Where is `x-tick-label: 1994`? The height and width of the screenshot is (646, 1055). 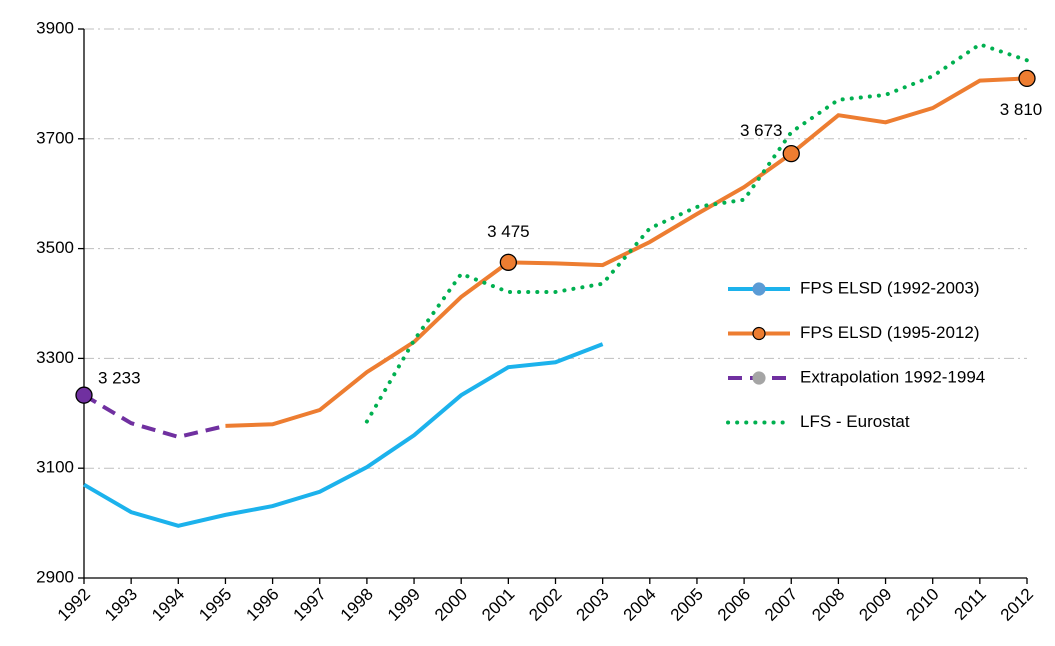
x-tick-label: 1994 is located at coordinates (168, 605).